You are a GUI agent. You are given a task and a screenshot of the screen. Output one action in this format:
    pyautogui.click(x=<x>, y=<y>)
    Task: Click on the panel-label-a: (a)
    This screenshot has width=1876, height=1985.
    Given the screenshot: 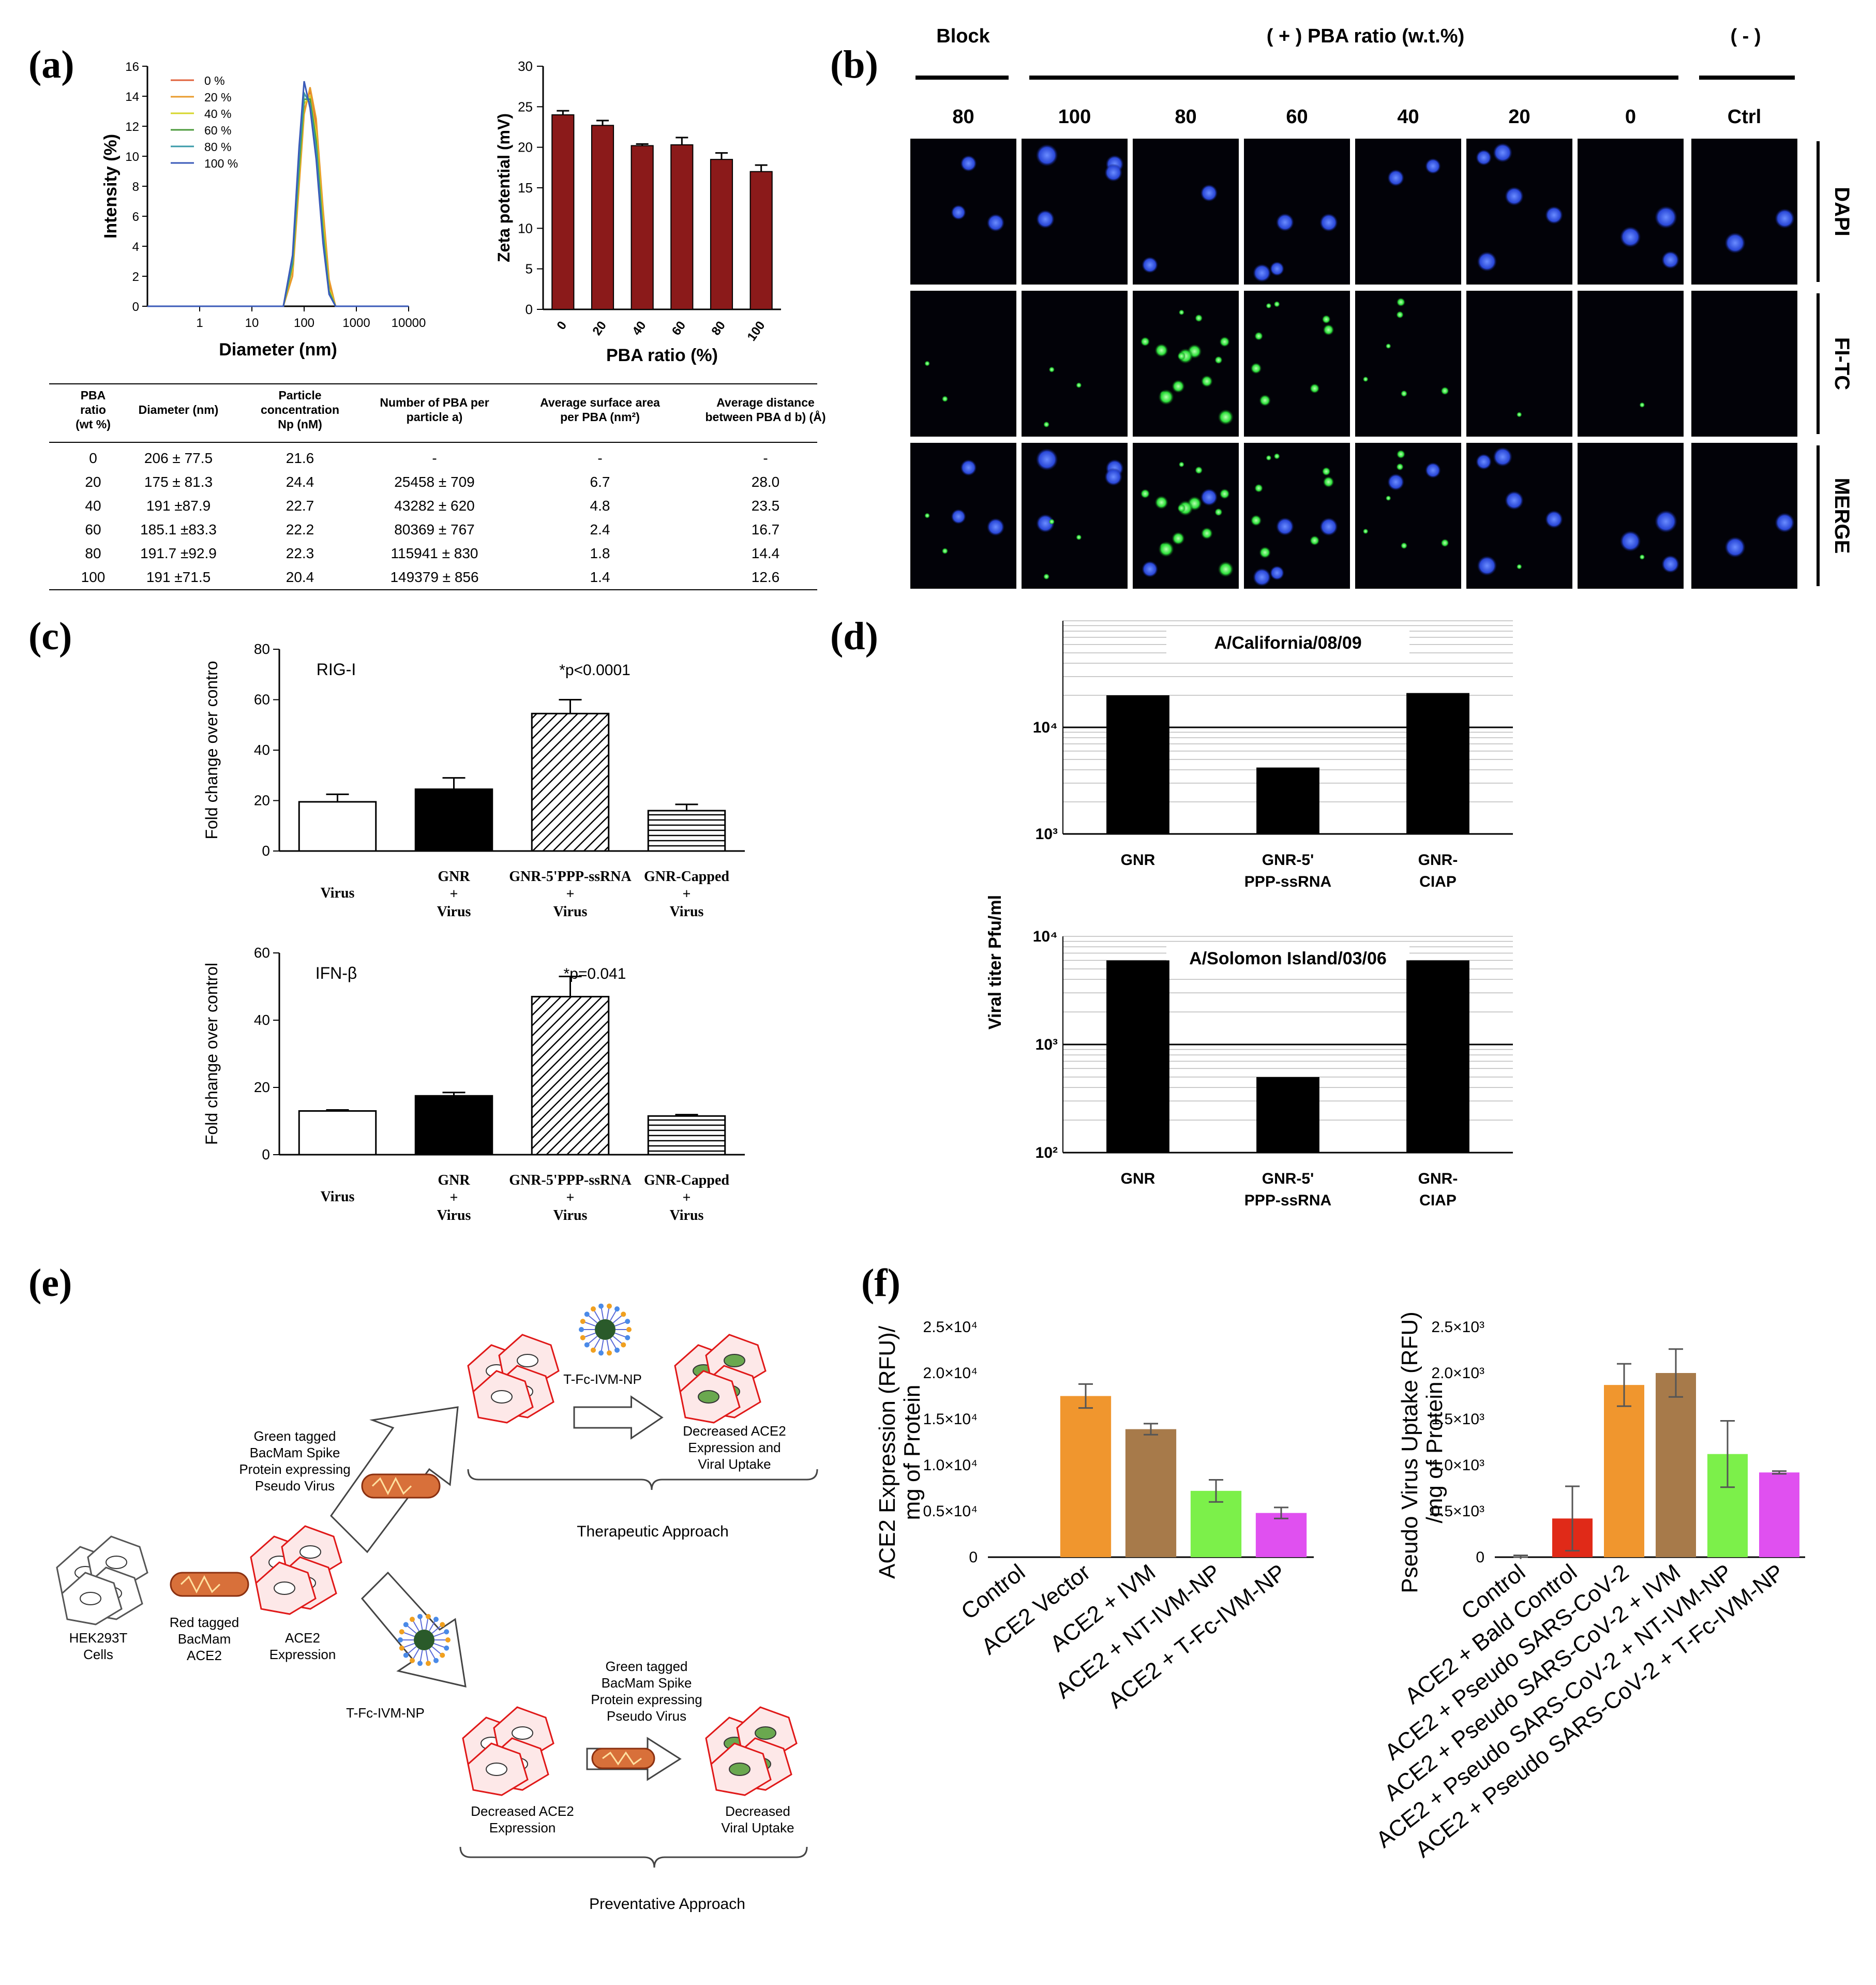 What is the action you would take?
    pyautogui.click(x=51, y=65)
    